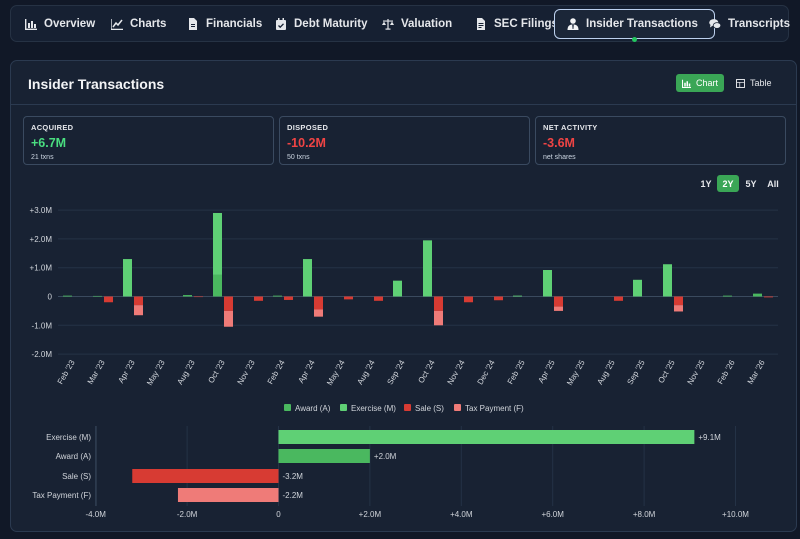 This screenshot has height=539, width=800. What do you see at coordinates (715, 24) in the screenshot?
I see `chat-bubbles-icon` at bounding box center [715, 24].